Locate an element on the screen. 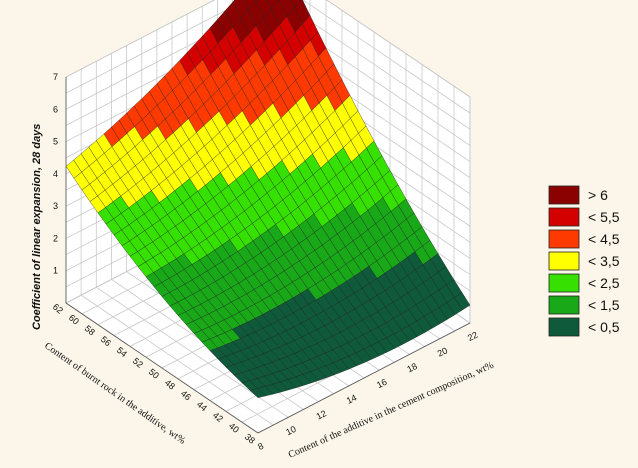  surface-cell is located at coordinates (257, 393).